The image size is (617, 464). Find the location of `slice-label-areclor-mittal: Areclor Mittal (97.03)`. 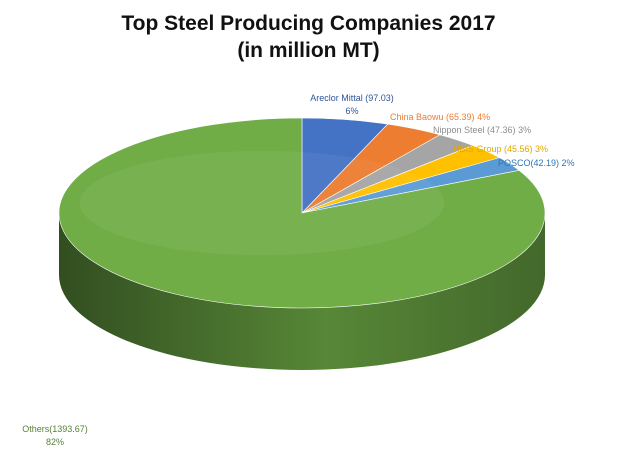

slice-label-areclor-mittal: Areclor Mittal (97.03) is located at coordinates (352, 98).